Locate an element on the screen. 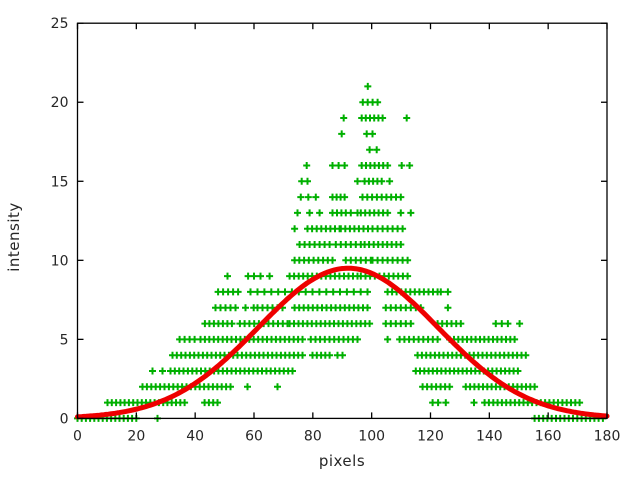 This screenshot has width=640, height=480. x-axis-label: pixels is located at coordinates (342, 461).